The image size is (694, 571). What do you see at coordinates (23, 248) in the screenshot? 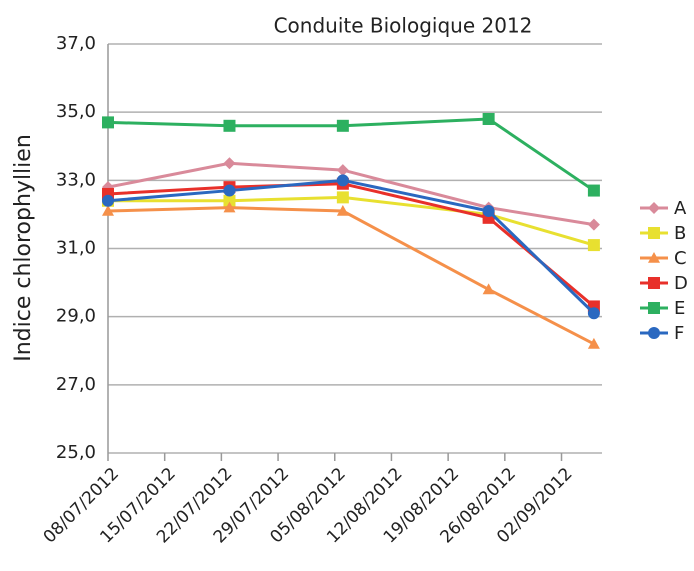
I see `y-axis-label: Indice chlorophyllien` at bounding box center [23, 248].